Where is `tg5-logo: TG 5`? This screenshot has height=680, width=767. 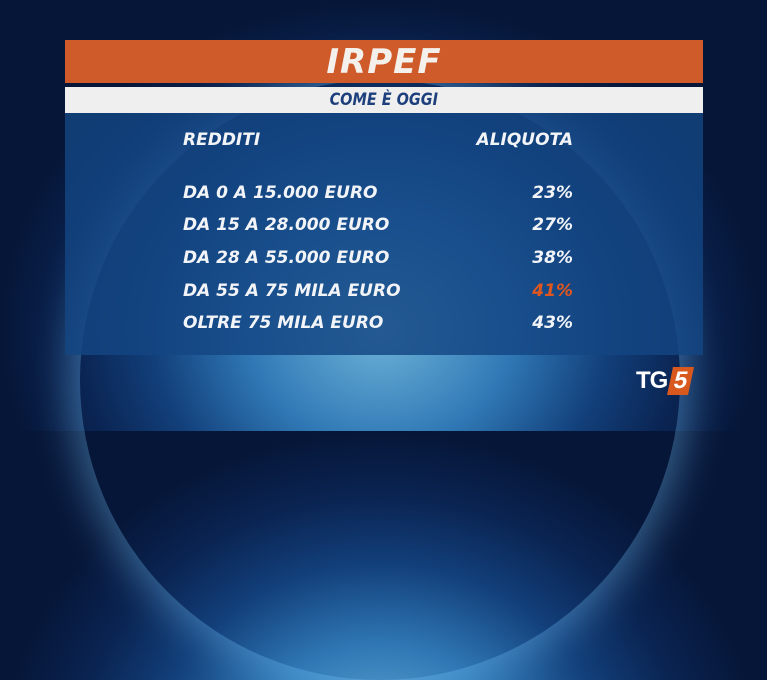
tg5-logo: TG 5 is located at coordinates (665, 381).